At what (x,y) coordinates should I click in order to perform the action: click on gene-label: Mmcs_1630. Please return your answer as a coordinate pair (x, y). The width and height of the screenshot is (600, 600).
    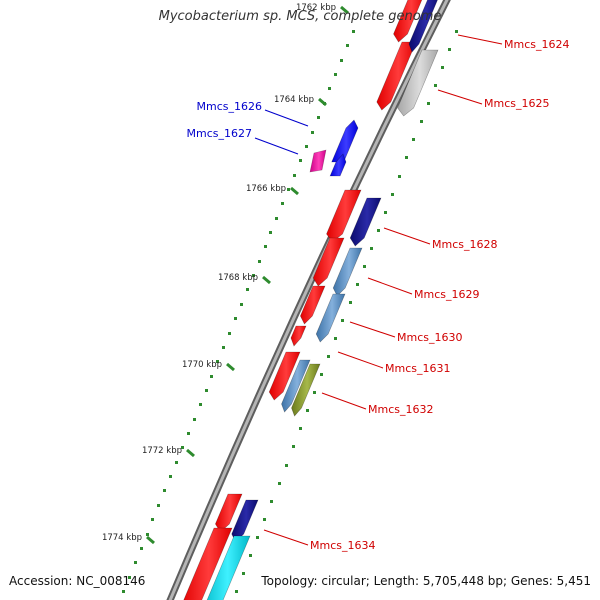
    Looking at the image, I should click on (429, 337).